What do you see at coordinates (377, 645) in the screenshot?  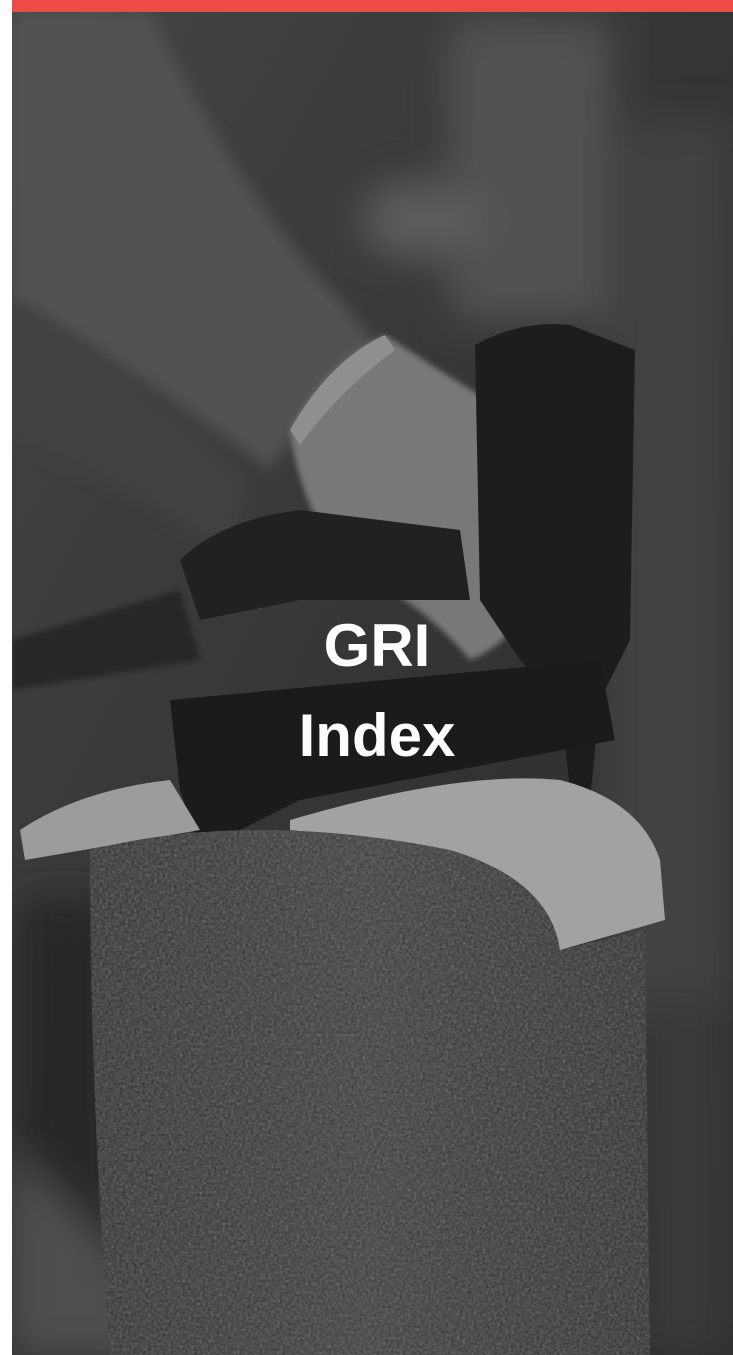 I see `title-line: GRI` at bounding box center [377, 645].